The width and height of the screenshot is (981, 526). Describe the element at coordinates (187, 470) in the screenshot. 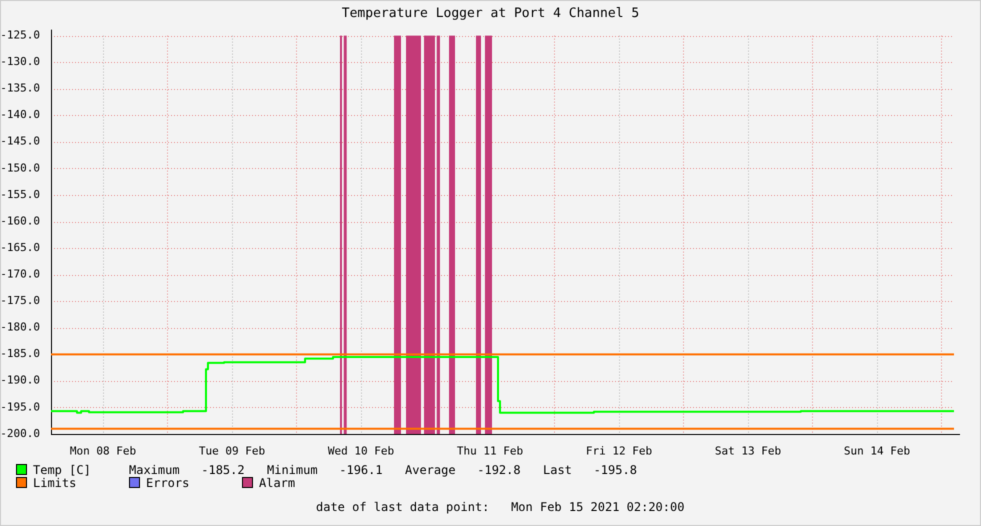

I see `text: Maximum -185.2` at that location.